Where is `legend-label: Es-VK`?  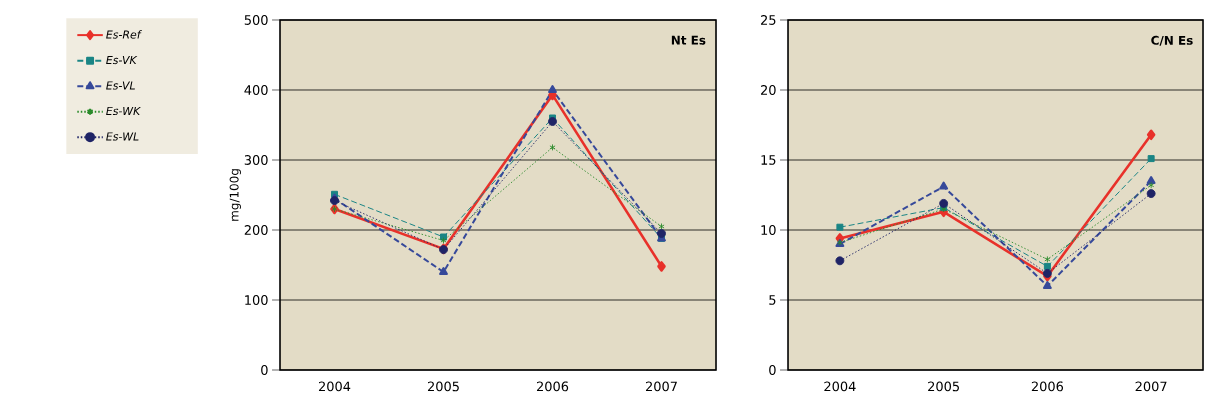
legend-label: Es-VK is located at coordinates (122, 60).